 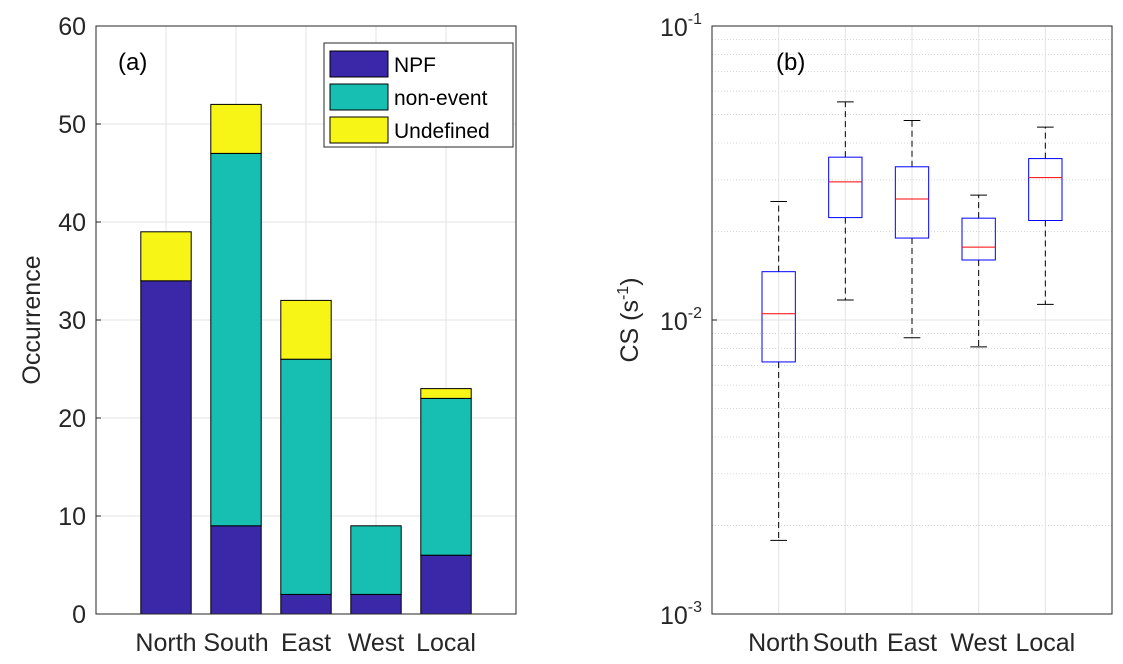 What do you see at coordinates (623, 293) in the screenshot?
I see `box-plot-y-axis-label-superscript: -1` at bounding box center [623, 293].